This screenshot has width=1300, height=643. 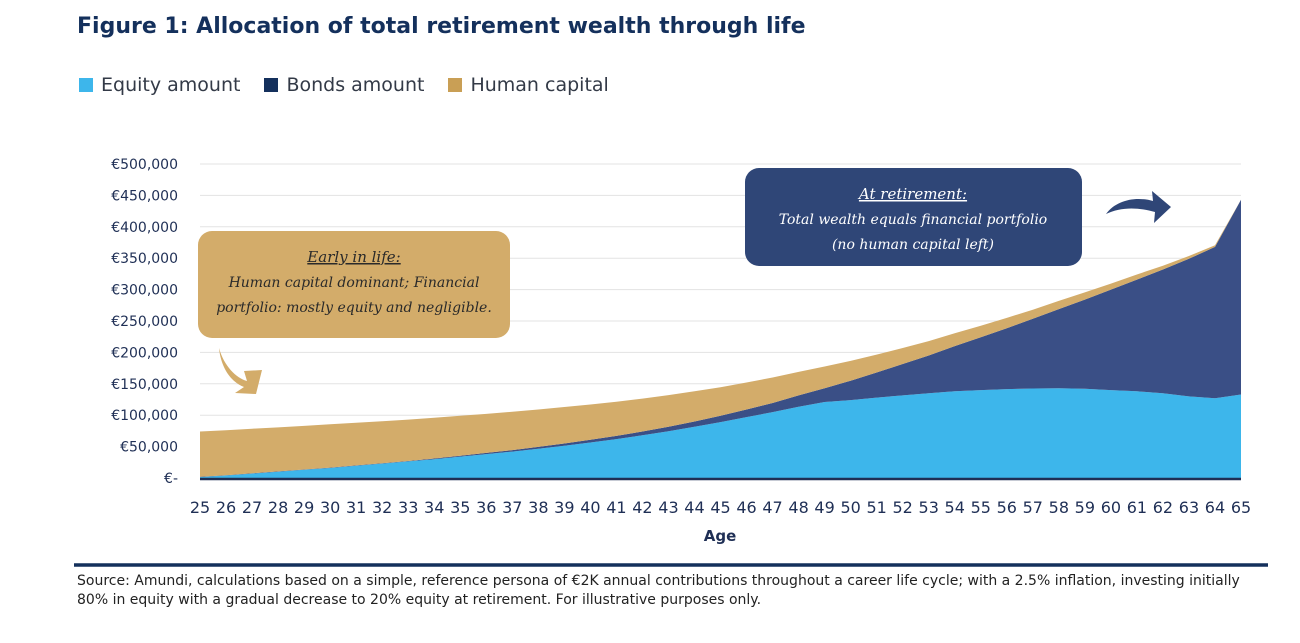 I want to click on x-tick-label: 31, so click(x=356, y=507).